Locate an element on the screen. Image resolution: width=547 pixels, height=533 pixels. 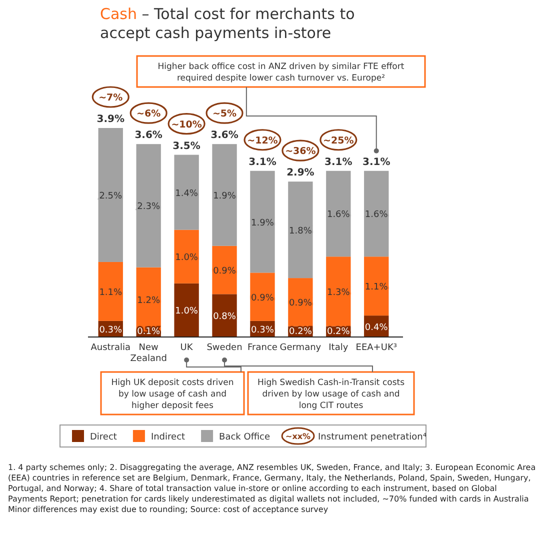
text: 1. 4 party schemes only; 2. Disaggregating the average, ANZ resembles UK, Sweden, France, and Italy; 3. European Economic Area (EEA) countries in reference set are Belgium, Denmark, France, Germany, Italy, the Netherlands, Poland, Spain, Sweden, Hungary, Portugal, and Norway; 4. Share of total transaction value in-store or online according to each instrument, based on Global Payments Report; penetration for cards likely underestimated as digital wallets not included, ~70% funded with cards in Australia Minor differences may exist due to rounding; Source: cost of acceptance survey is located at coordinates (272, 488).